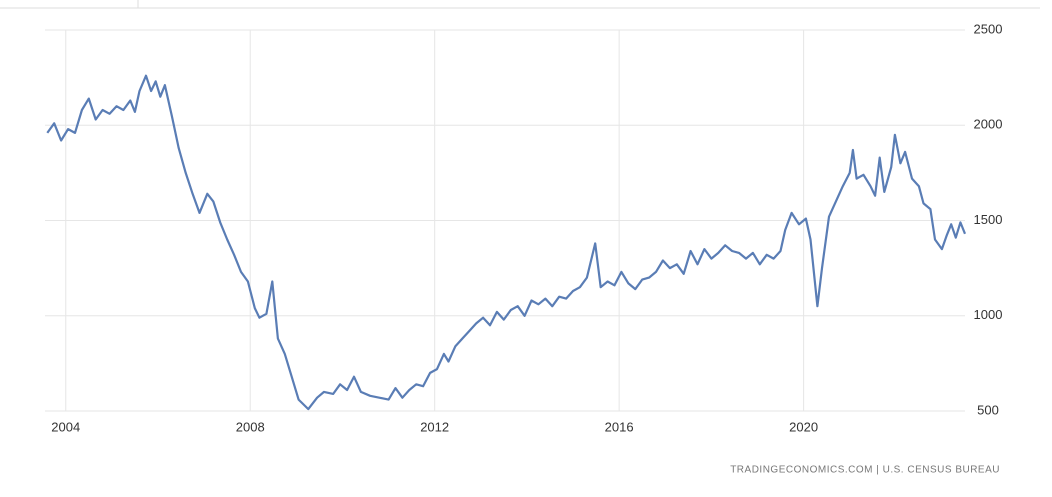 This screenshot has height=497, width=1052. What do you see at coordinates (988, 28) in the screenshot?
I see `y-tick-label: 2500` at bounding box center [988, 28].